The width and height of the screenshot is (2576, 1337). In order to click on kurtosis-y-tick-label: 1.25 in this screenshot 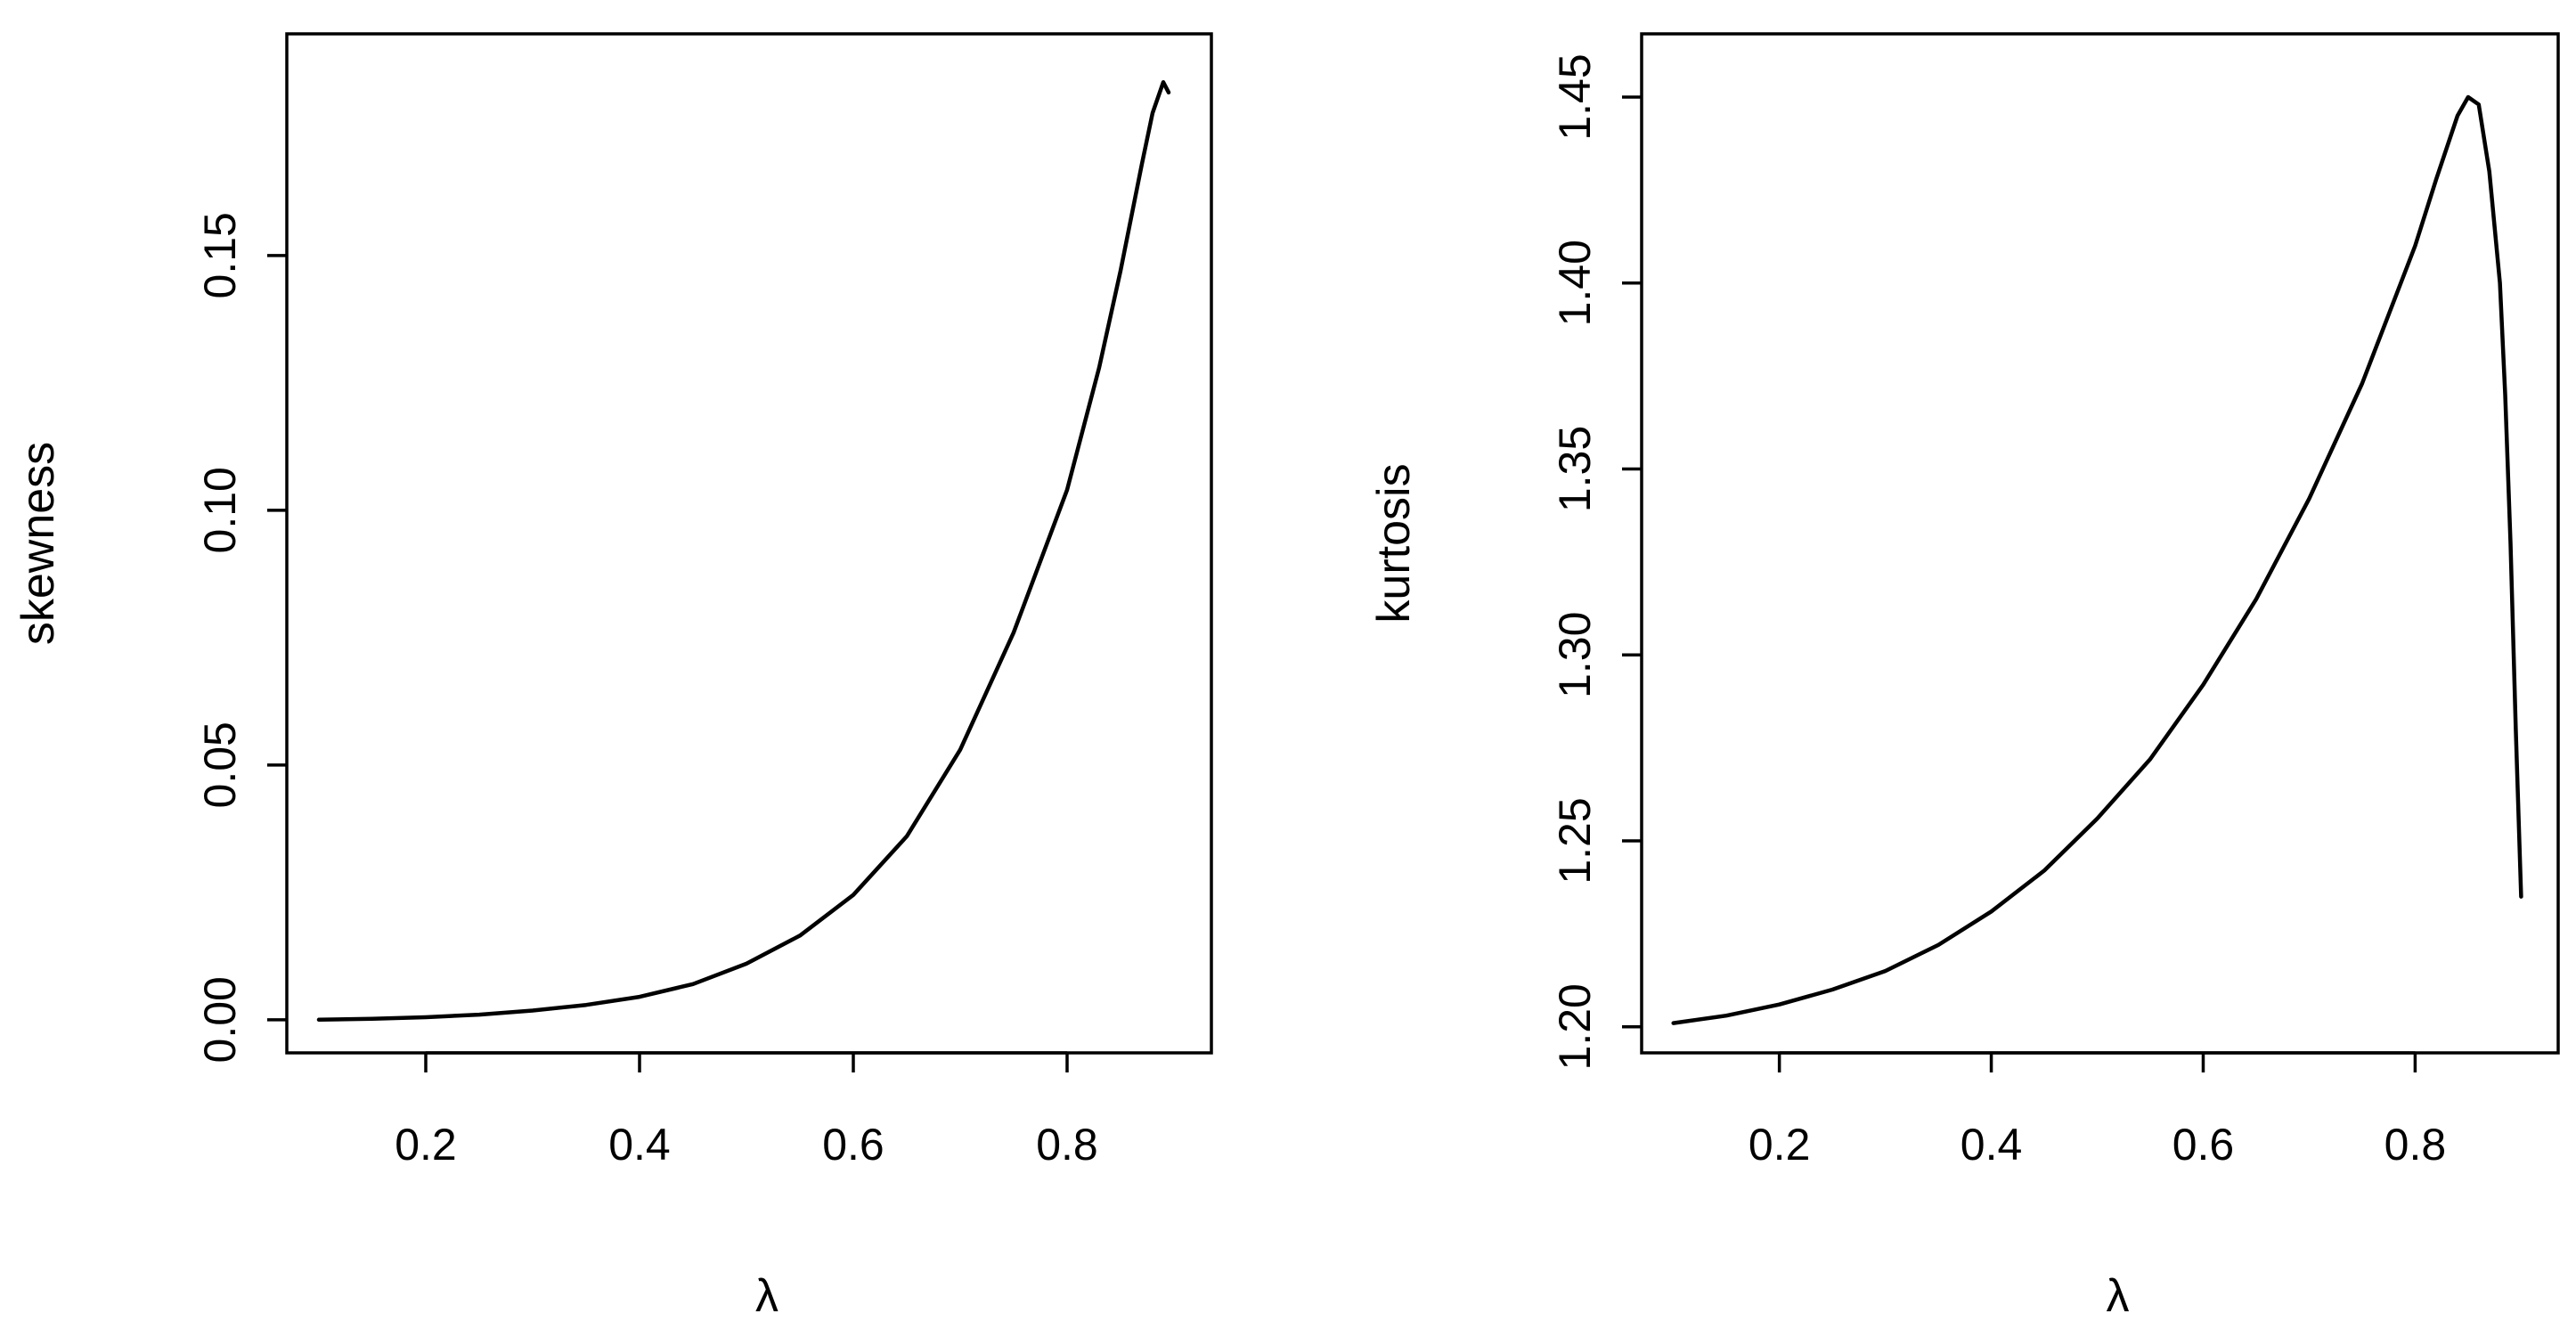, I will do `click(1575, 840)`.